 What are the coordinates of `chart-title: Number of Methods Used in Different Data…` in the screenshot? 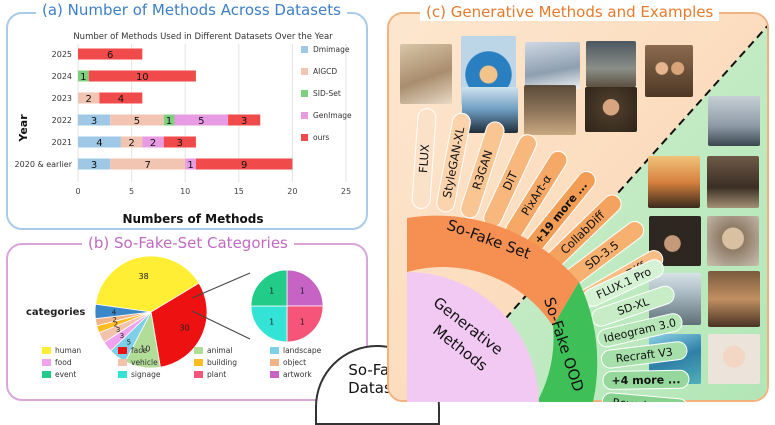 It's located at (203, 37).